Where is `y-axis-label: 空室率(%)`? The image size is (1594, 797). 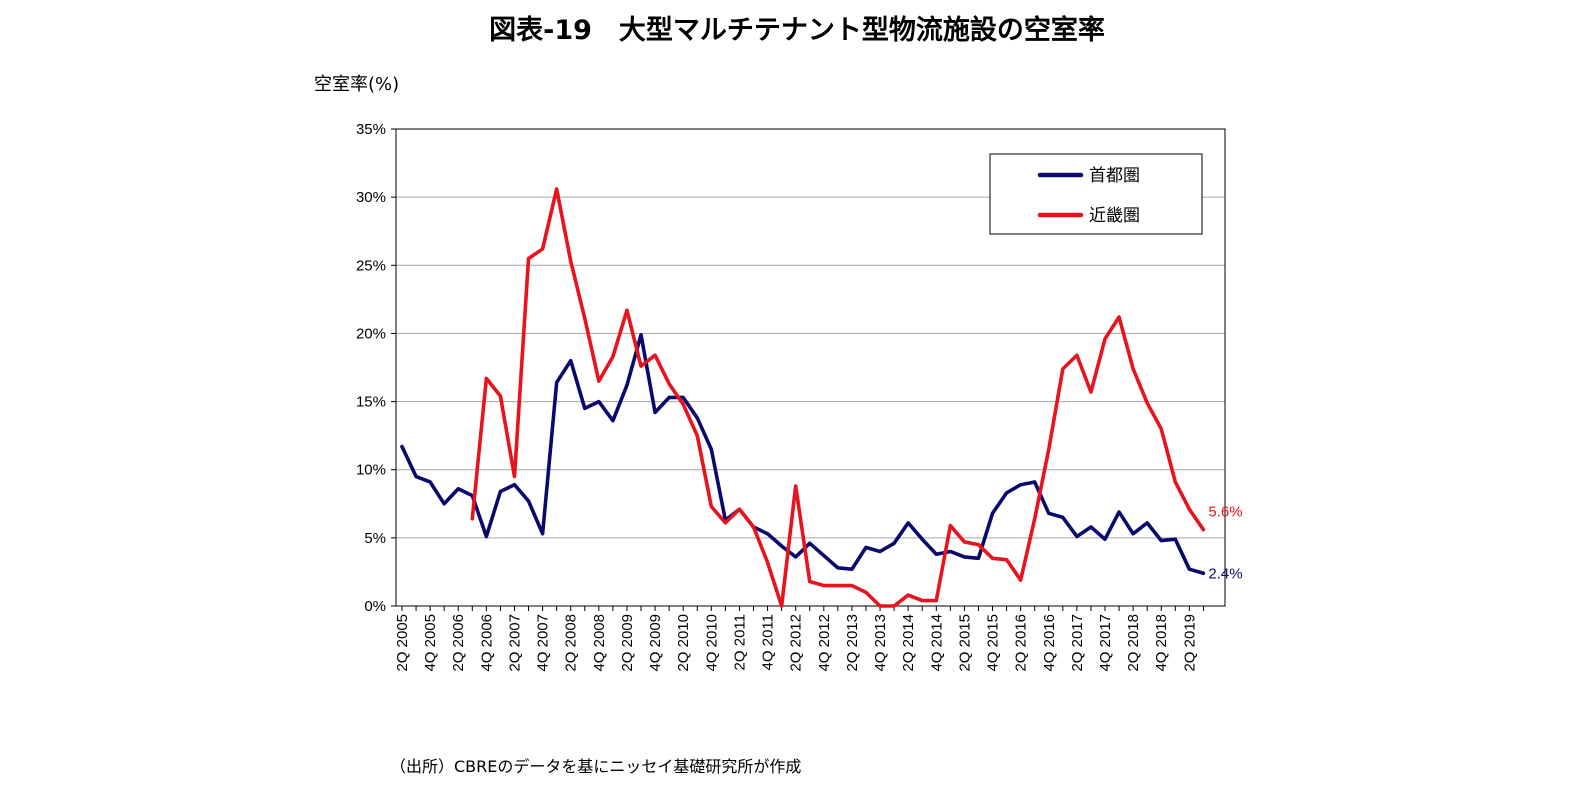 y-axis-label: 空室率(%) is located at coordinates (356, 84).